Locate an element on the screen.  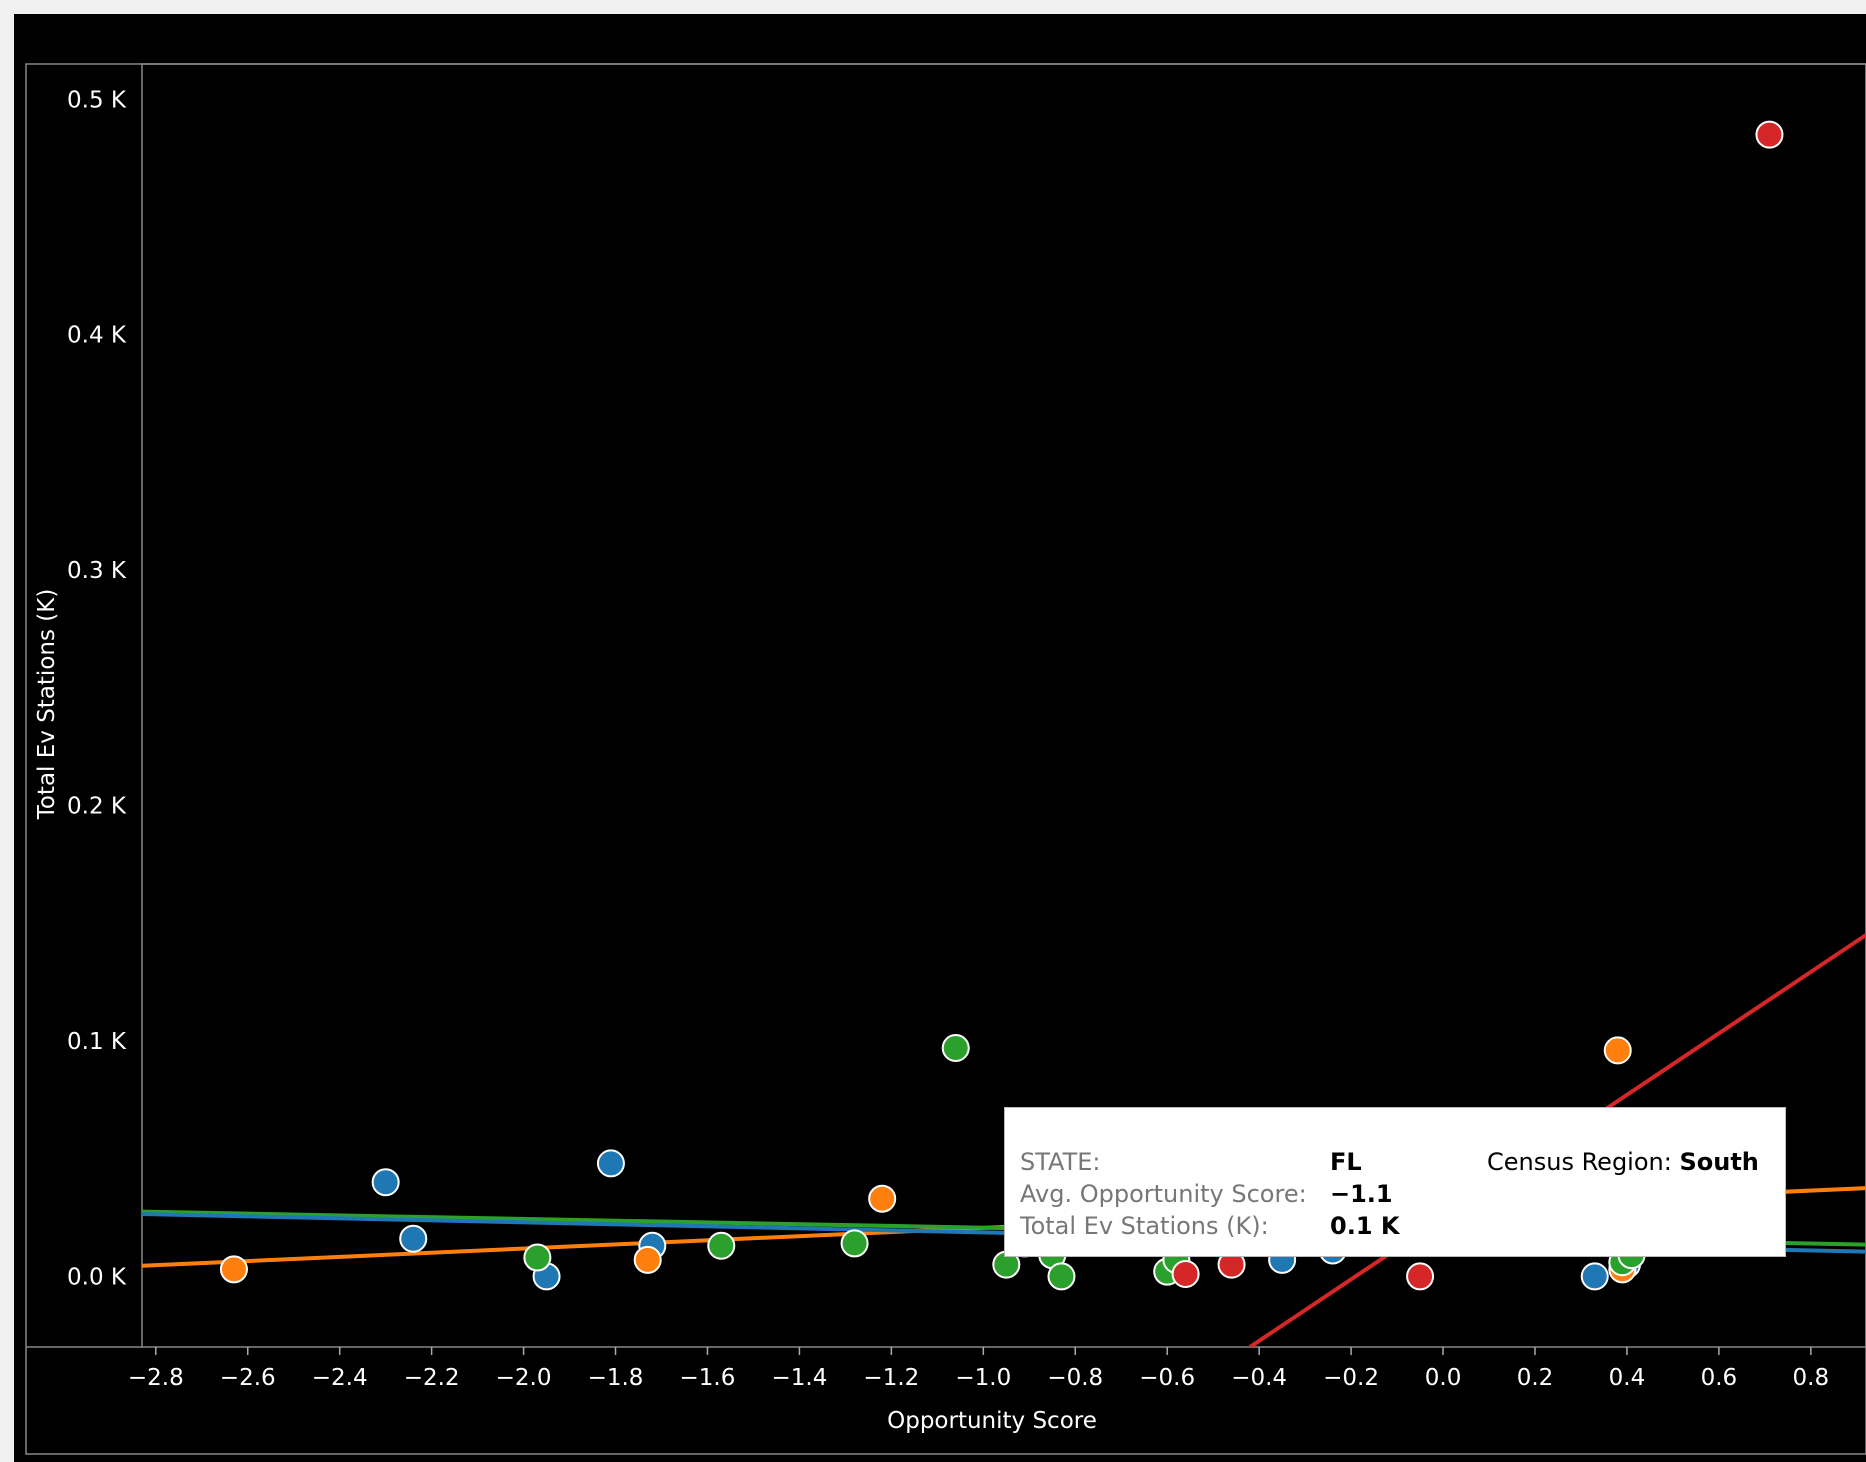
y-tick-label: 0.0 K is located at coordinates (97, 1277).